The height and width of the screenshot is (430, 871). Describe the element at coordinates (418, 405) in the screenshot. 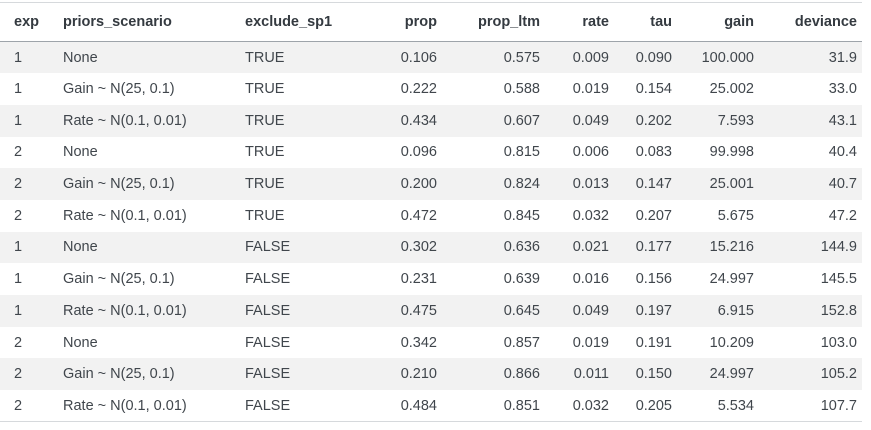

I see `cell-prop: 0.484` at that location.